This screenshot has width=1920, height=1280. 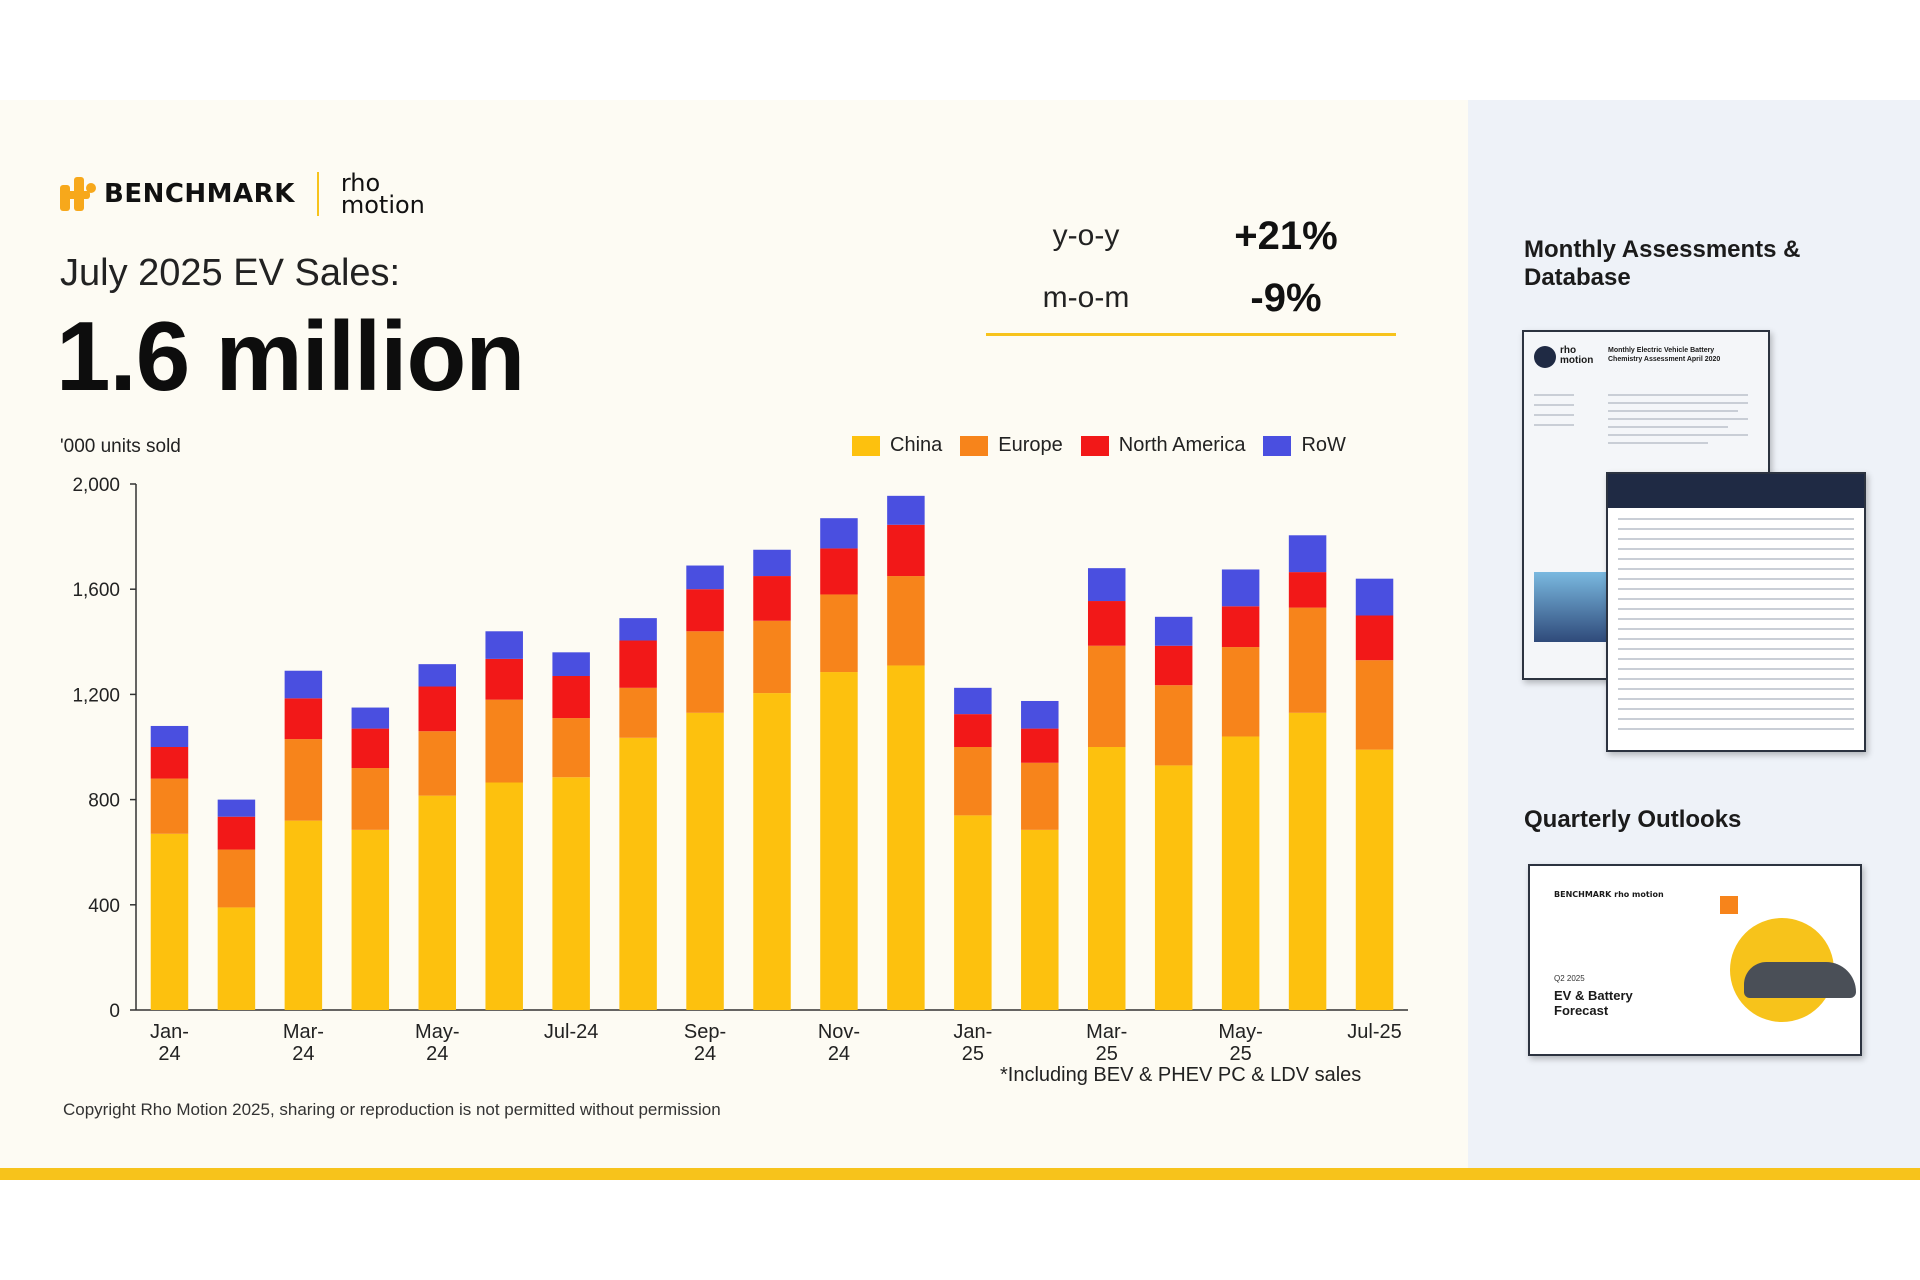 What do you see at coordinates (1633, 819) in the screenshot?
I see `quarterly-outlooks-title: Quarterly Outlooks` at bounding box center [1633, 819].